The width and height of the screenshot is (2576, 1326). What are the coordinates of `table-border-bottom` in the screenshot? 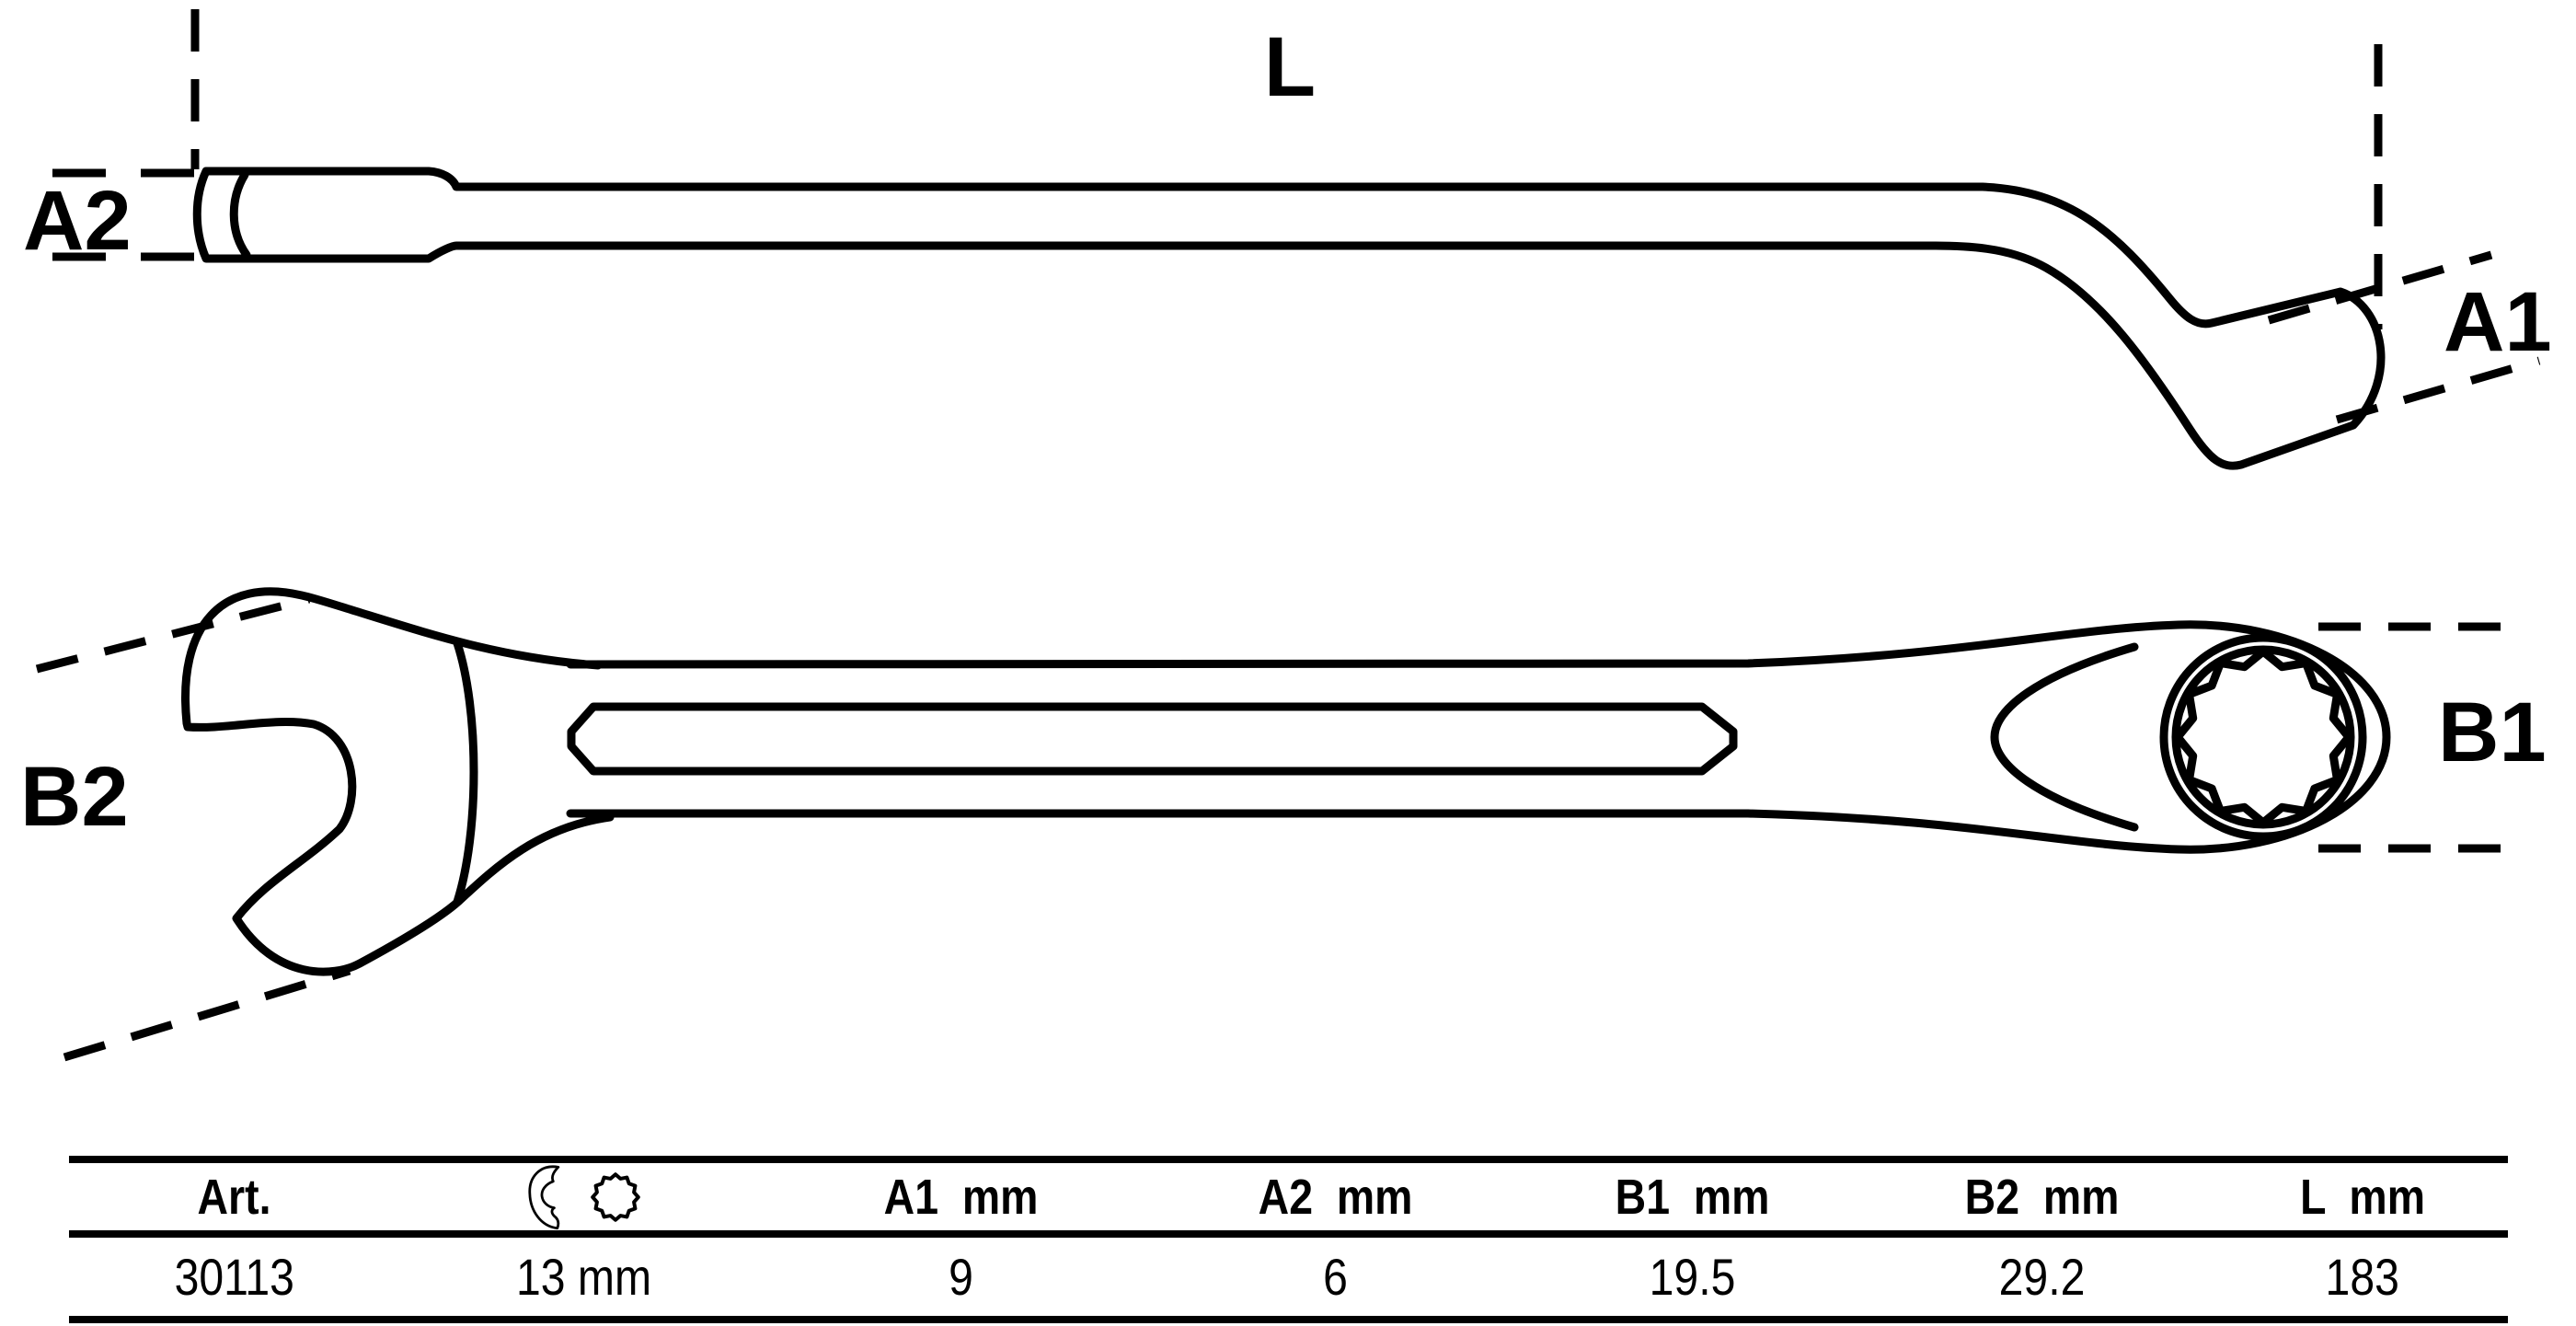 It's located at (1288, 1319).